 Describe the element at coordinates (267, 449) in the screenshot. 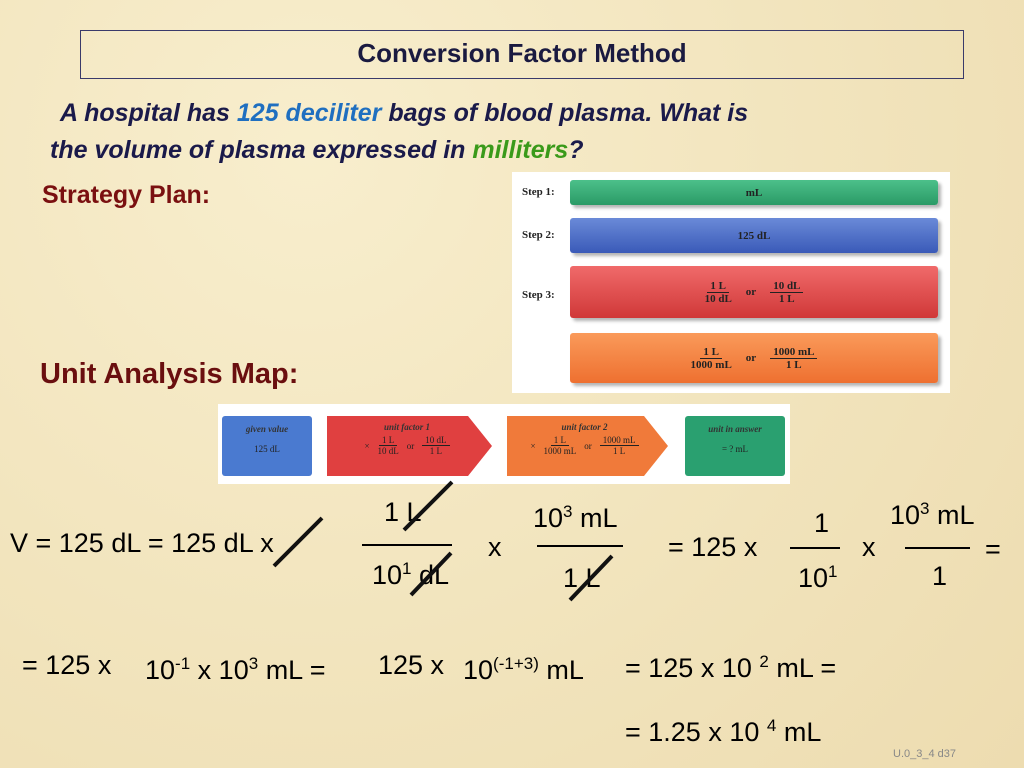

I see `map-box-content: 125 dL` at that location.